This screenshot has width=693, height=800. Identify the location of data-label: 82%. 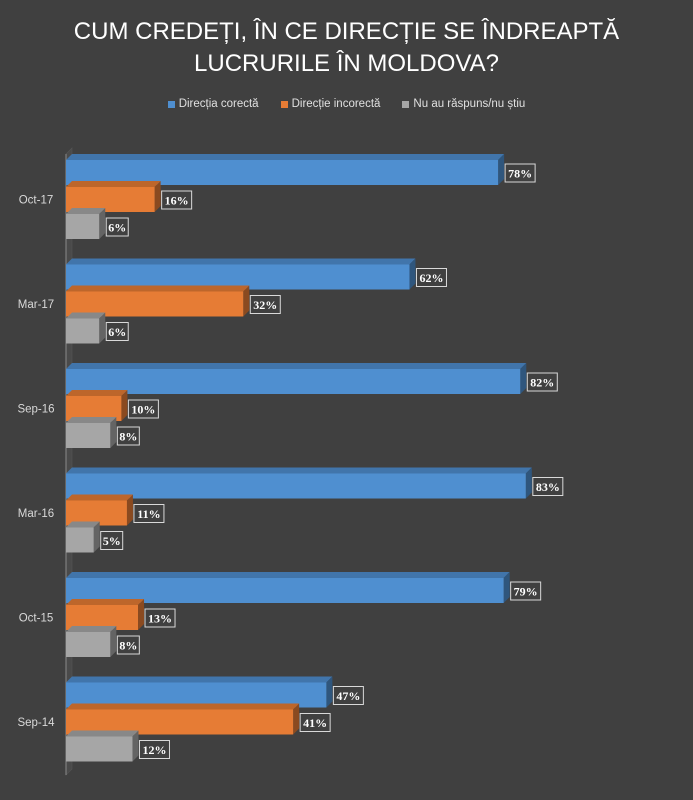
(542, 383).